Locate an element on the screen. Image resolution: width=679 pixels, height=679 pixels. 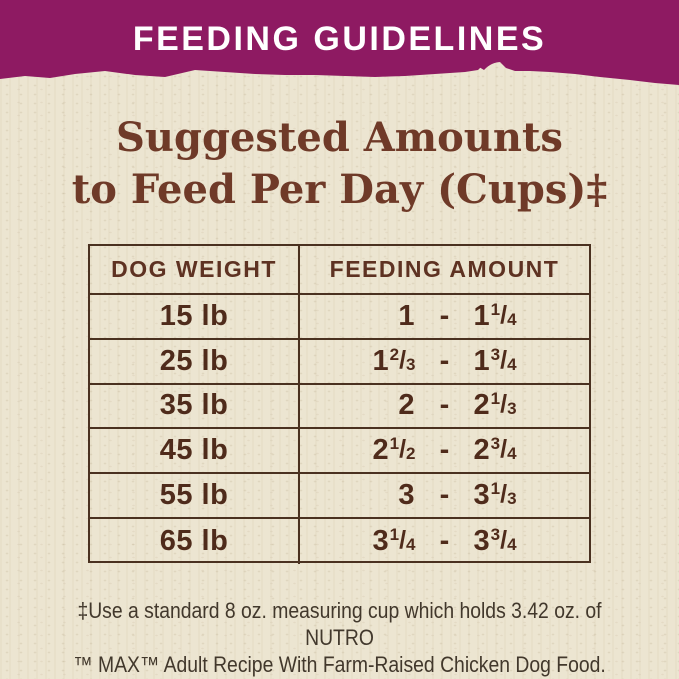
amount-max: 213 is located at coordinates (522, 405).